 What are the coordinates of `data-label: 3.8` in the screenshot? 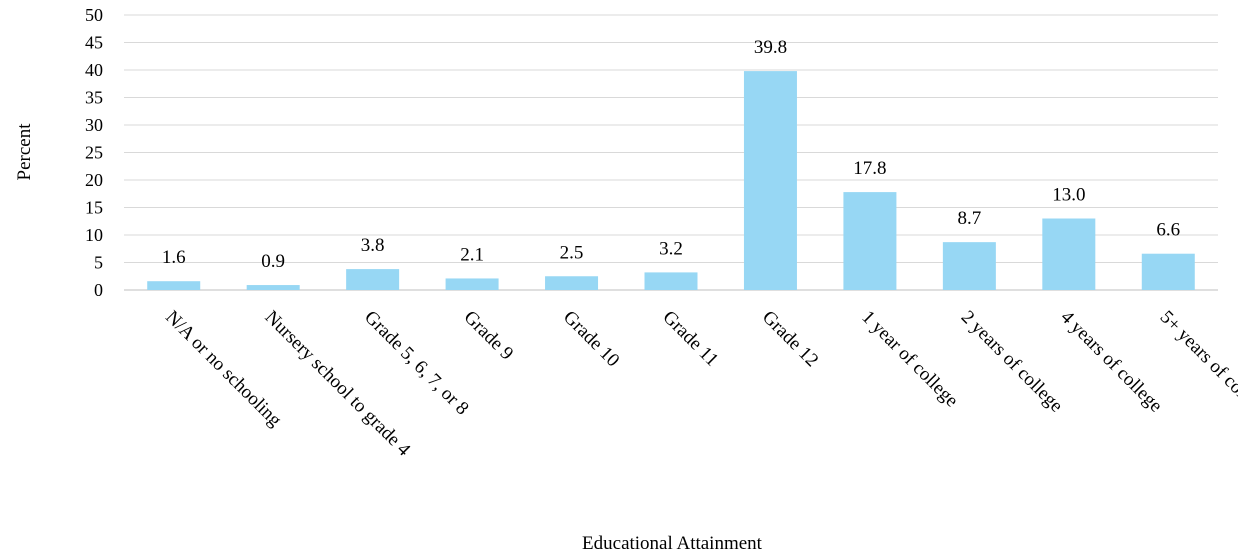 It's located at (373, 245).